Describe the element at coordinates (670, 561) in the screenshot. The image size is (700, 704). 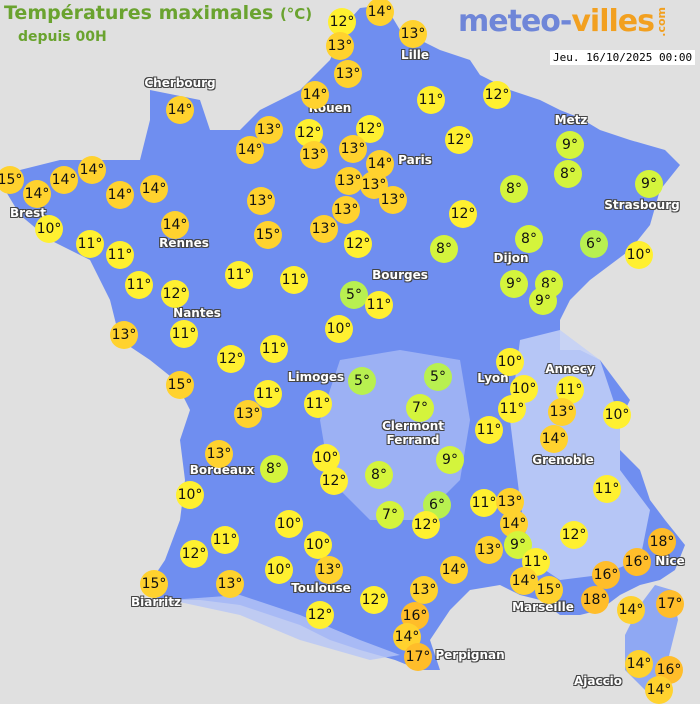
I see `city-label: Nice` at that location.